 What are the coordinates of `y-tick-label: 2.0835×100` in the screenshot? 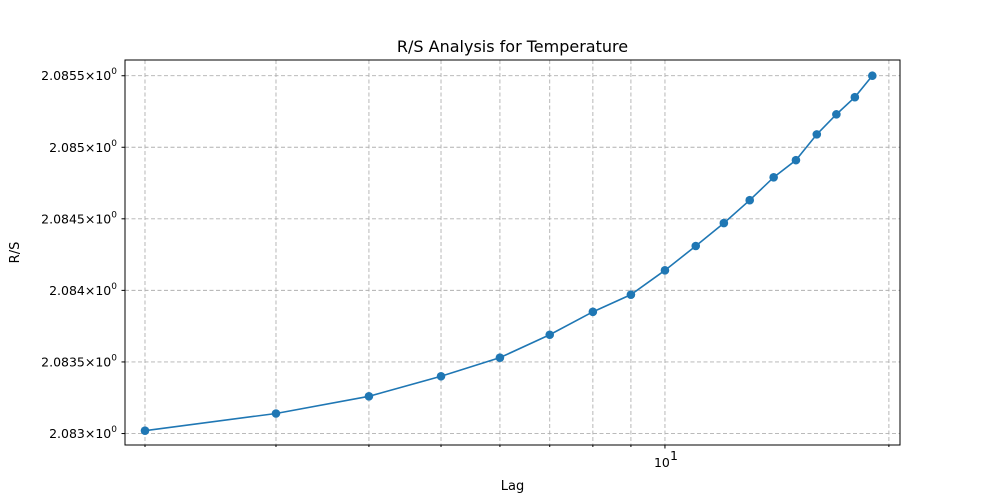 It's located at (79, 361).